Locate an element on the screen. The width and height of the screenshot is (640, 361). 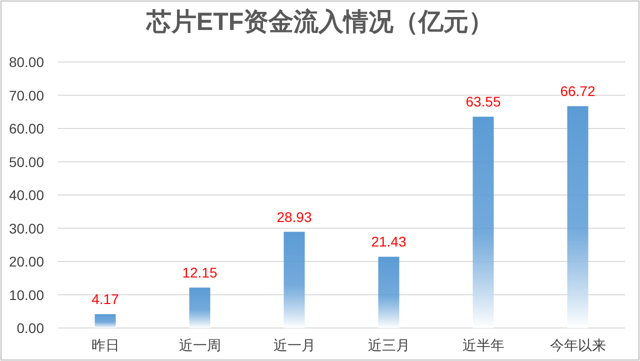
y-tick-label: 0.00 is located at coordinates (30, 328).